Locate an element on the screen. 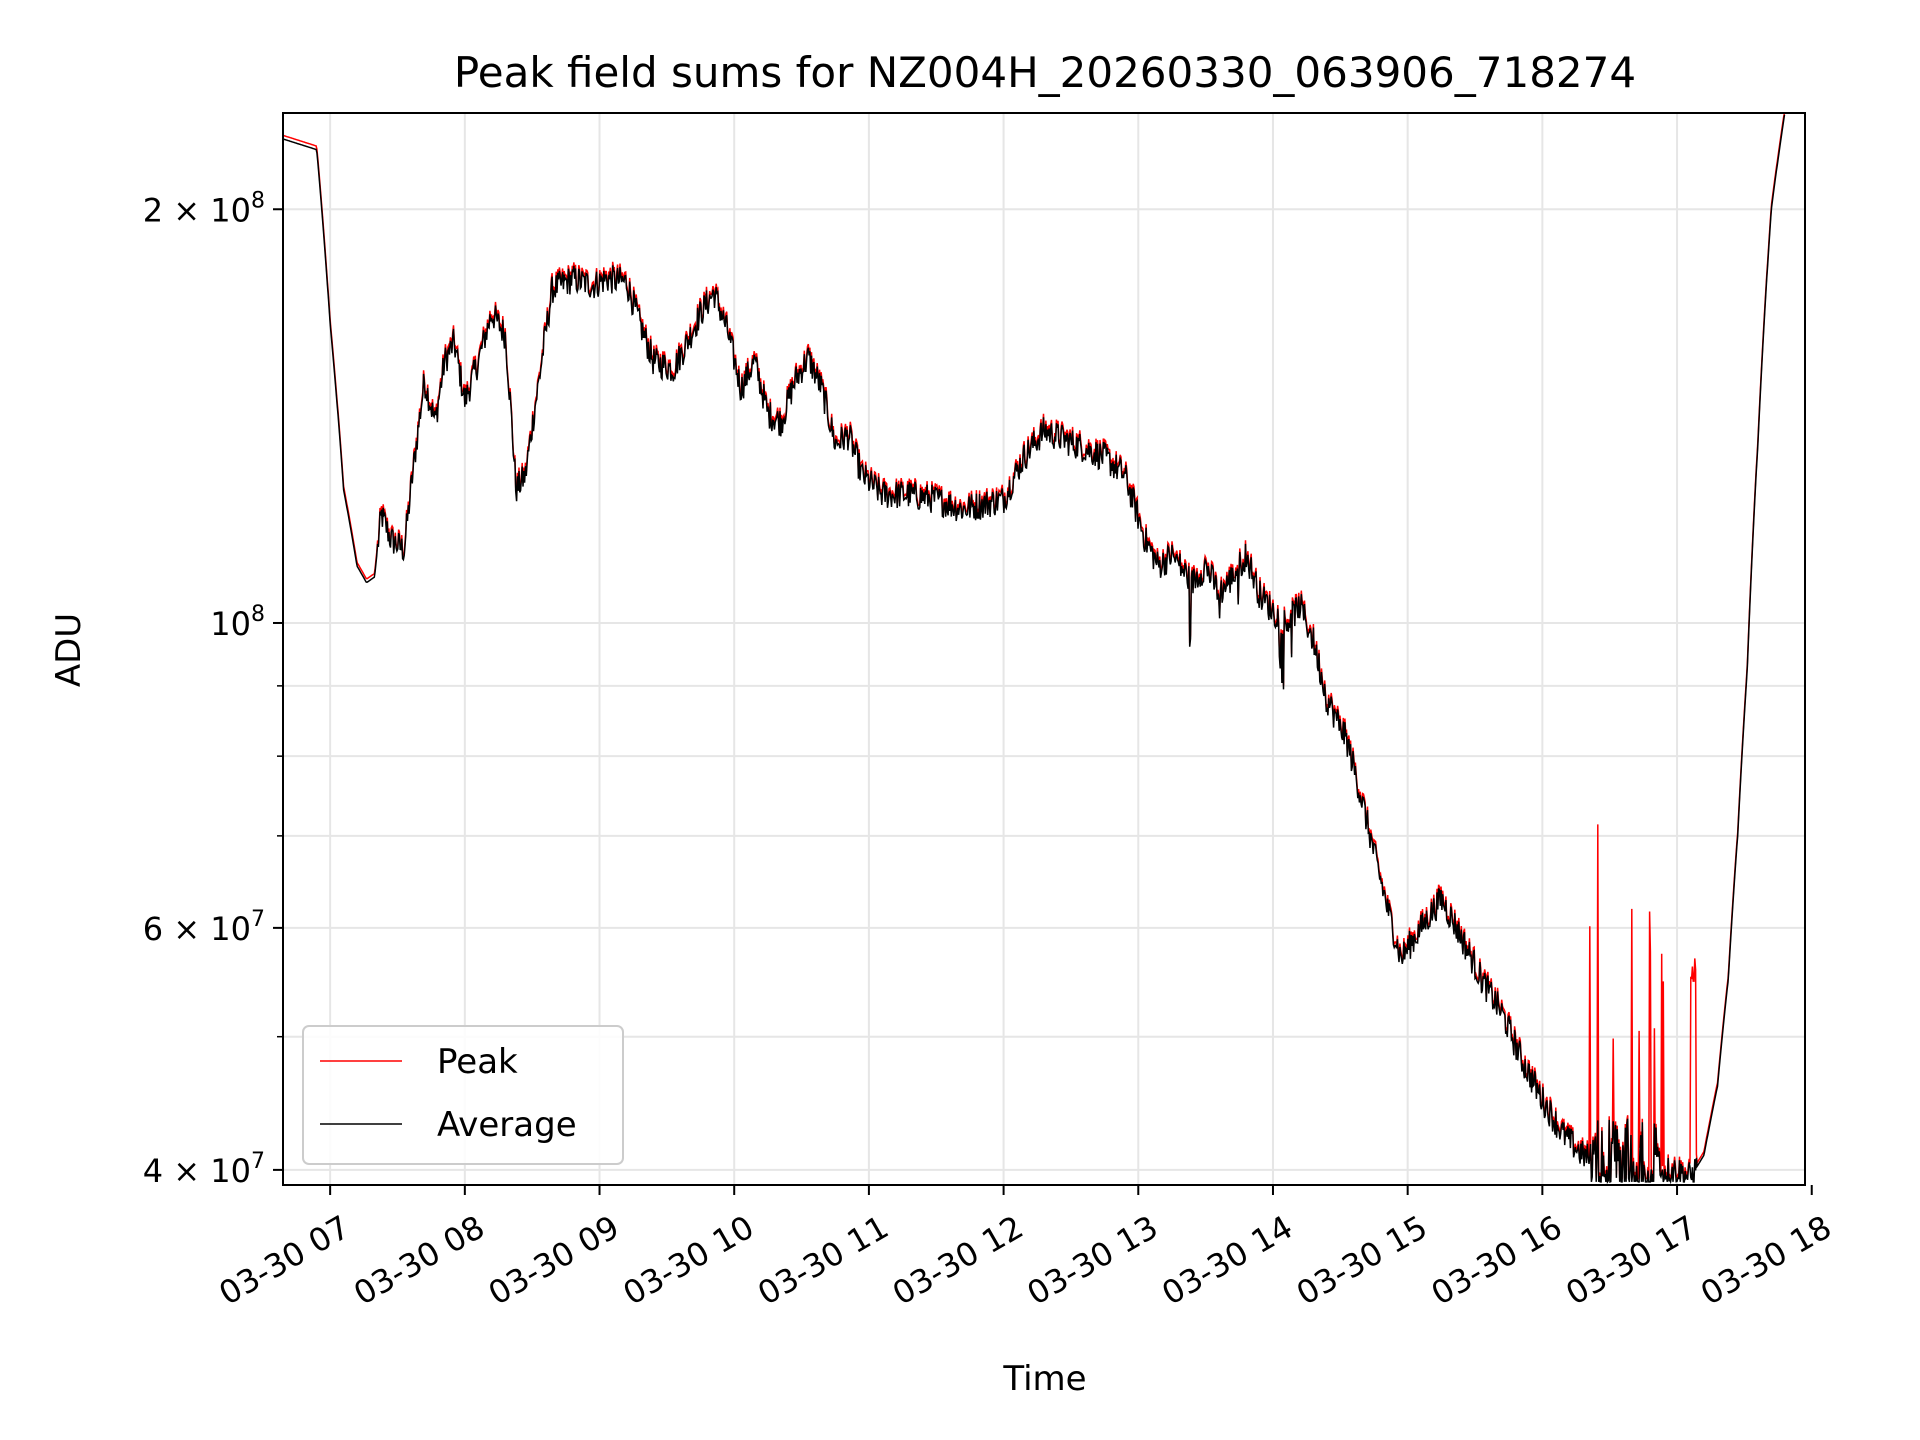  legend-label-peak: Peak is located at coordinates (477, 1062).